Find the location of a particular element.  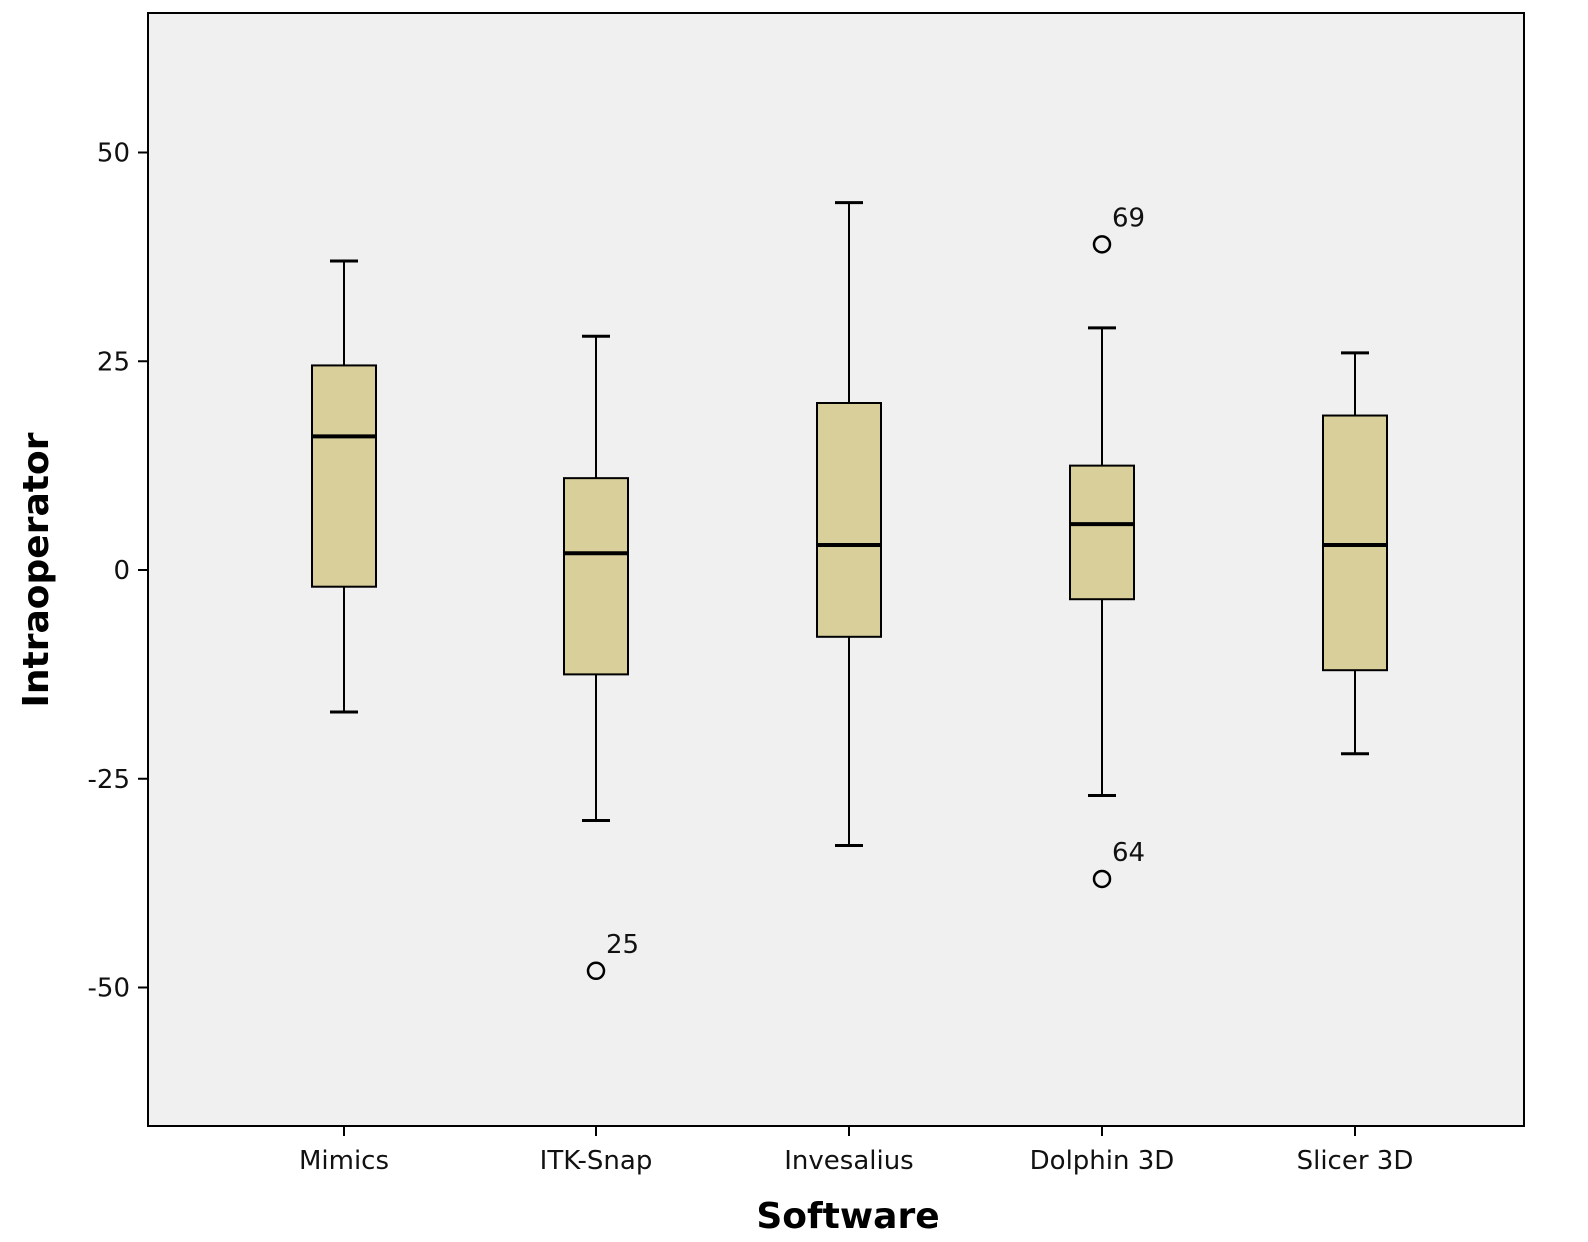

y-tick-label: 50 is located at coordinates (113, 154).